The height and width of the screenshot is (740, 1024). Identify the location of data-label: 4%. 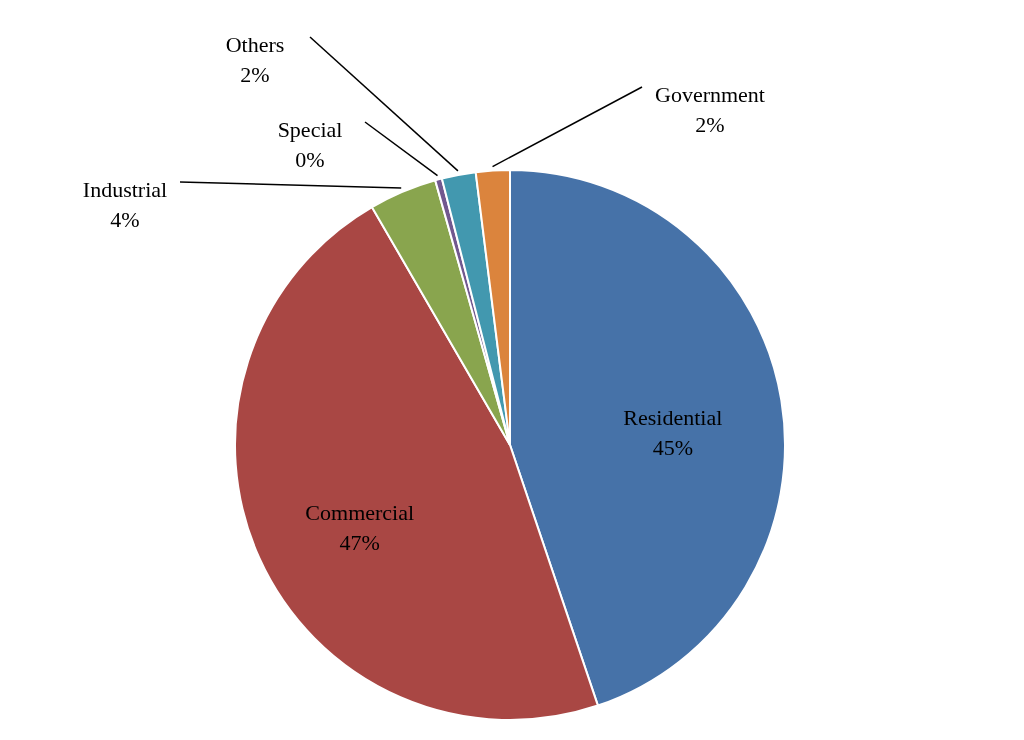
(125, 219).